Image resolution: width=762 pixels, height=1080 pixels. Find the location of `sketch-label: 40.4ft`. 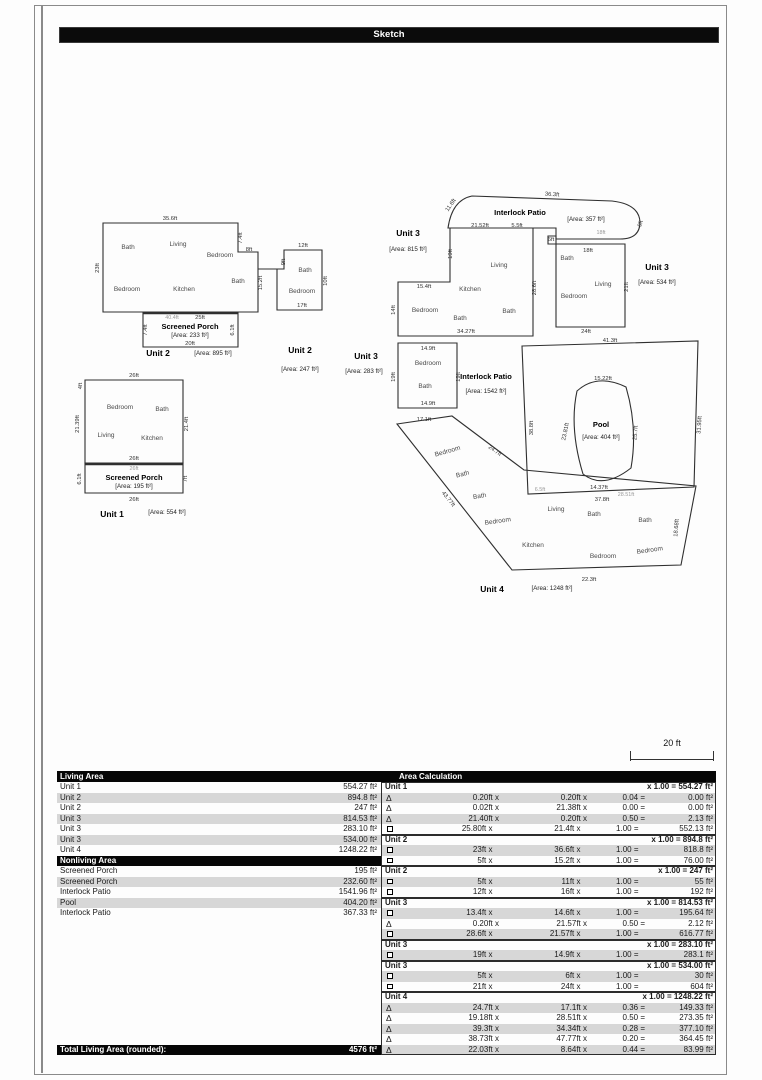

sketch-label: 40.4ft is located at coordinates (172, 318).